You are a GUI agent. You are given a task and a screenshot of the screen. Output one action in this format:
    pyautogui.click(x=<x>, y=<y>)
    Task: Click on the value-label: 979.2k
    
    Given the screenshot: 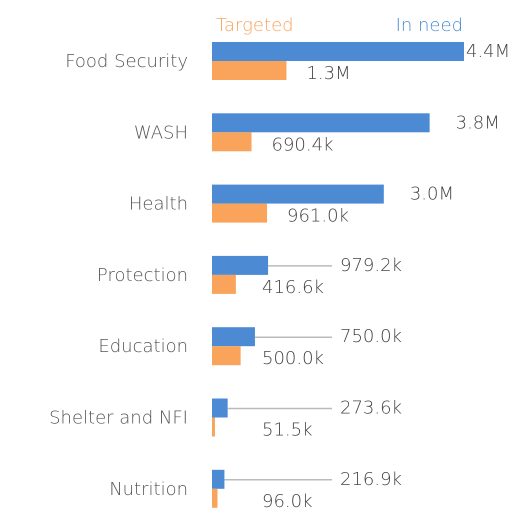 What is the action you would take?
    pyautogui.click(x=371, y=265)
    